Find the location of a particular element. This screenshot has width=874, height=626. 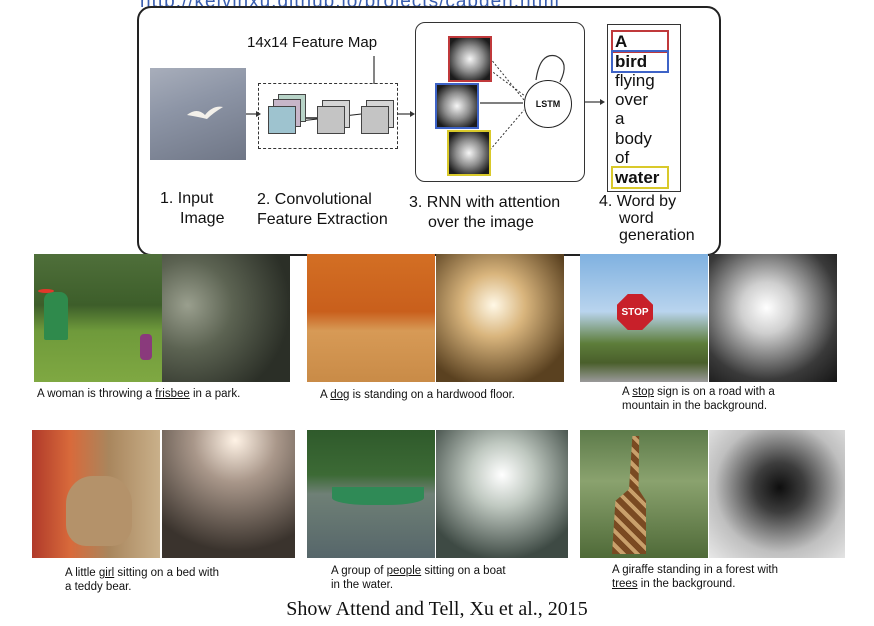

frisbee is located at coordinates (46, 291).